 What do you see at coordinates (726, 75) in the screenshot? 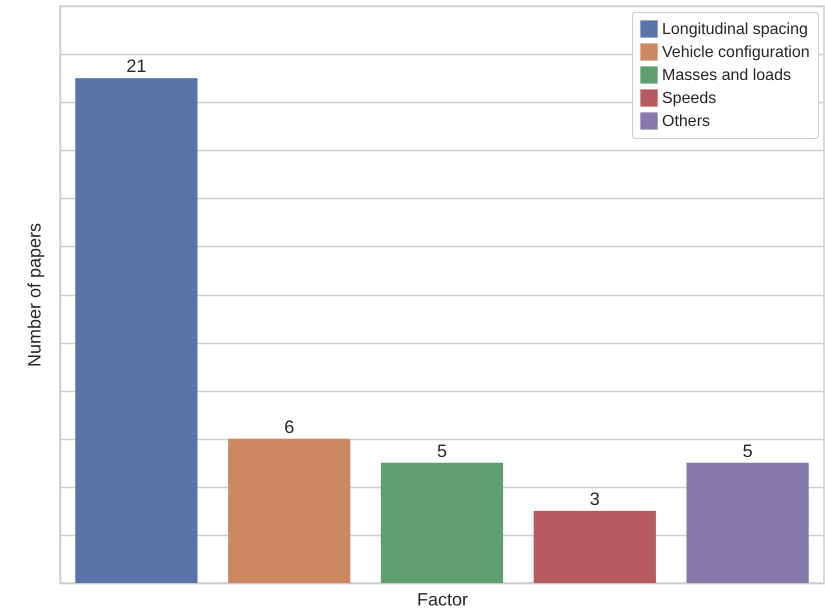
I see `legend-label: Masses and loads` at bounding box center [726, 75].